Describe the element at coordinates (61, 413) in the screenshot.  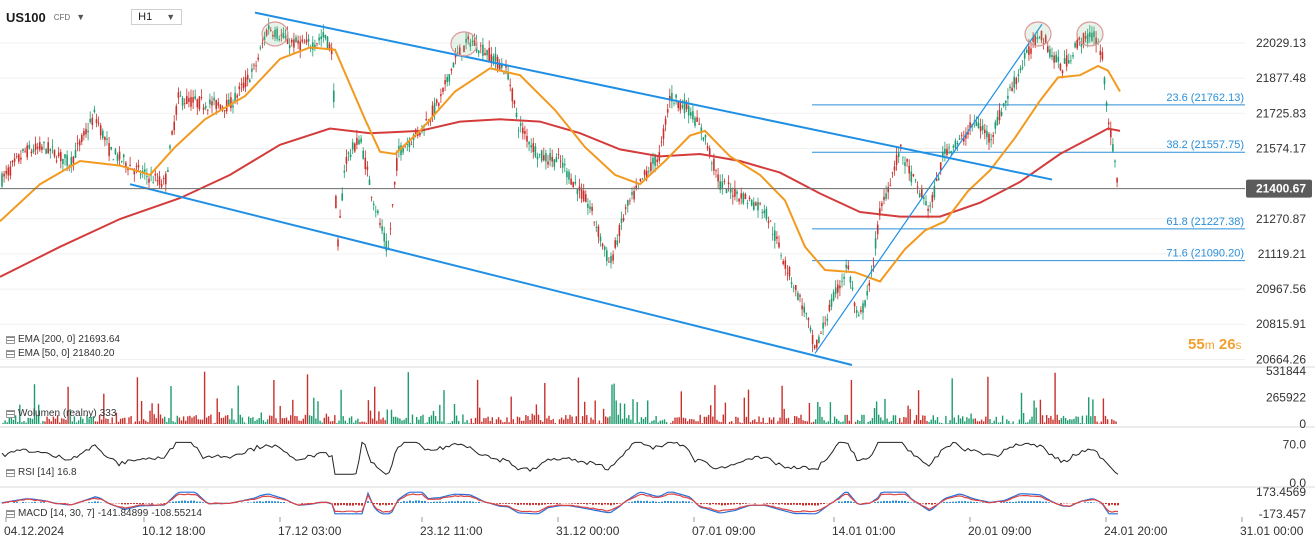
I see `legend-volume: Wolumen (realny) 333` at that location.